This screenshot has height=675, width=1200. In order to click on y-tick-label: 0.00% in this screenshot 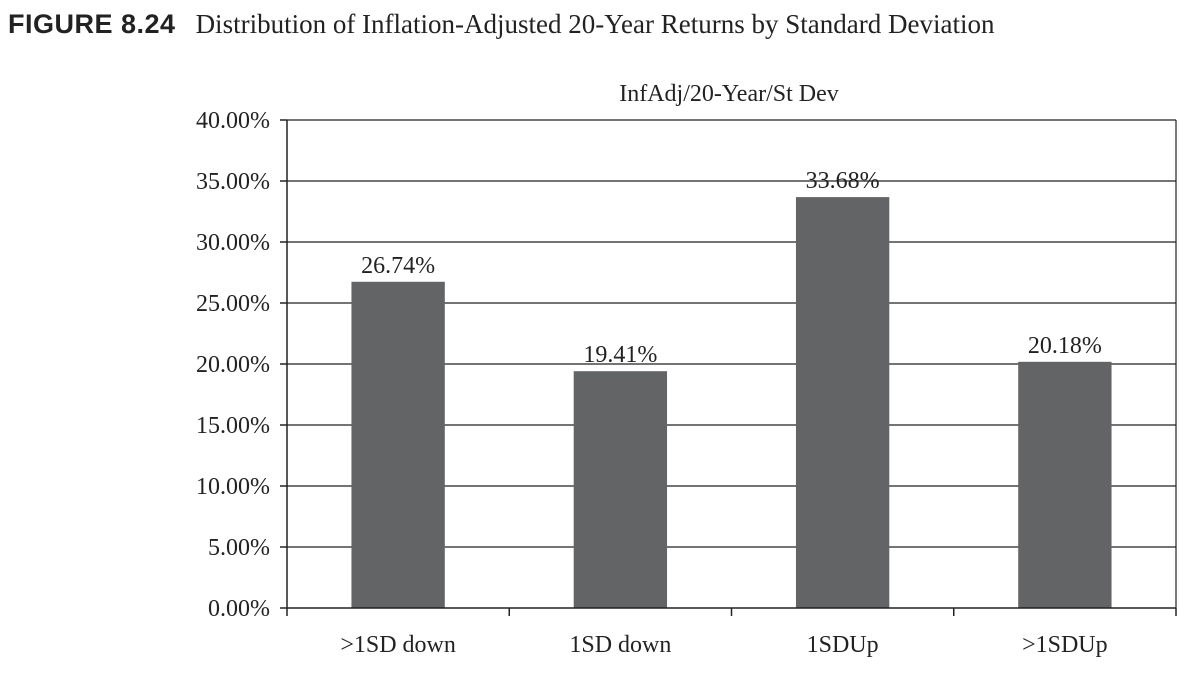, I will do `click(239, 609)`.